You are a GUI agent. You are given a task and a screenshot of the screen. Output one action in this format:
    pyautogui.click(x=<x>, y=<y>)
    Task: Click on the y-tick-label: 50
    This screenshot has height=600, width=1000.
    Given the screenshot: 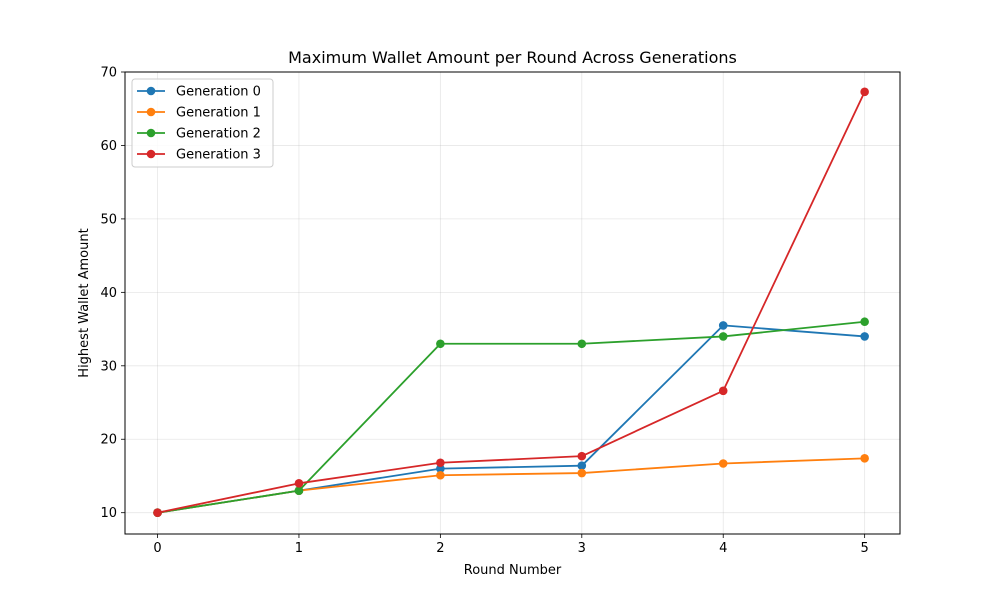 What is the action you would take?
    pyautogui.click(x=108, y=219)
    